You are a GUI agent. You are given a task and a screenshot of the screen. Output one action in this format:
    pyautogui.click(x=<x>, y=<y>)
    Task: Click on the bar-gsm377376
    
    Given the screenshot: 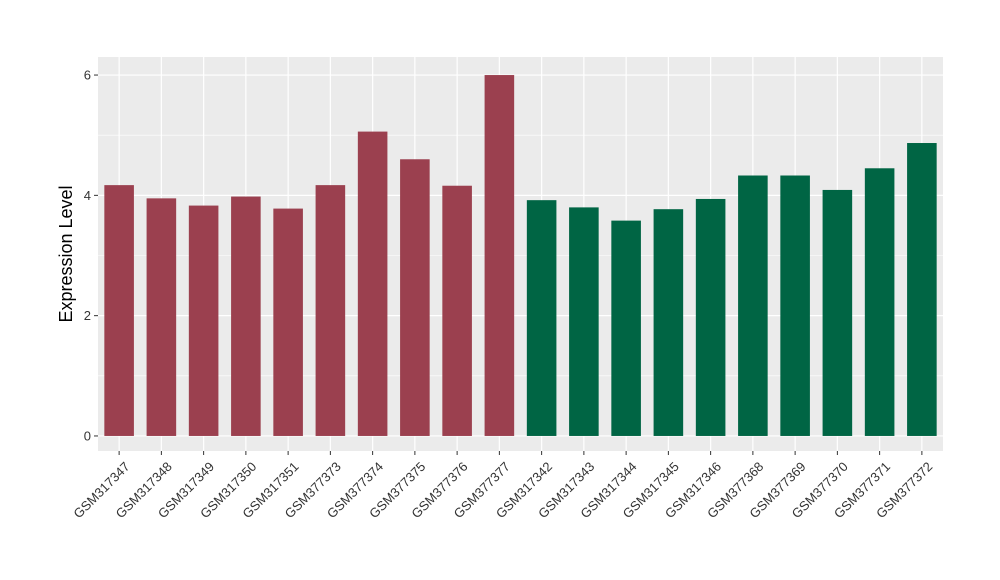 What is the action you would take?
    pyautogui.click(x=457, y=310)
    